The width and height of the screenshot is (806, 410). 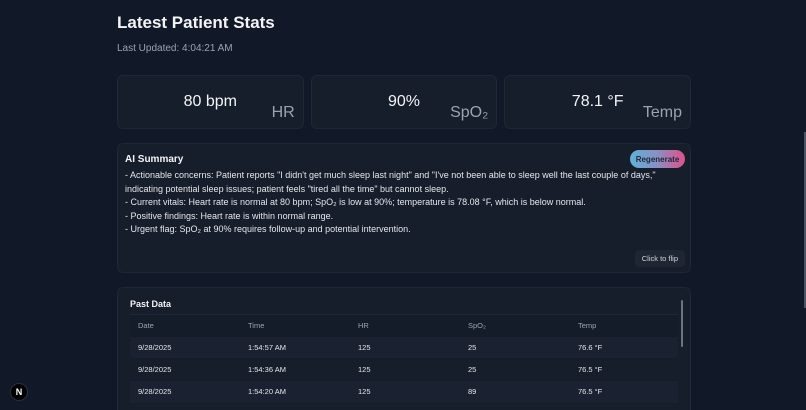 I want to click on stat-label: SpO₂, so click(x=469, y=112).